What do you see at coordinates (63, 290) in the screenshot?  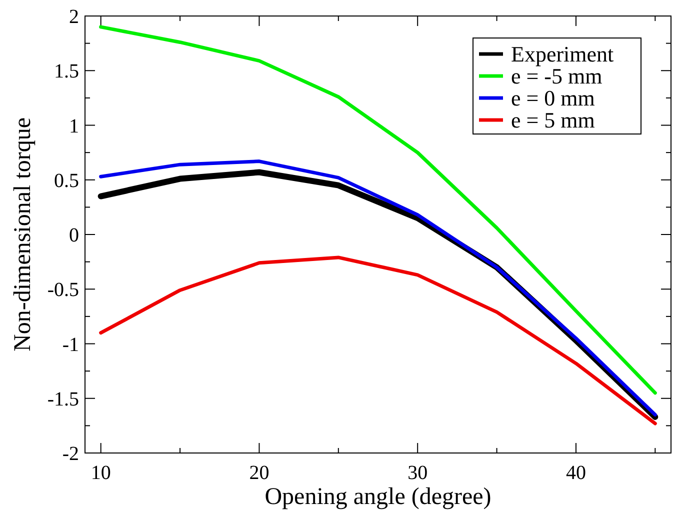 I see `y-tick-label: -0.5` at bounding box center [63, 290].